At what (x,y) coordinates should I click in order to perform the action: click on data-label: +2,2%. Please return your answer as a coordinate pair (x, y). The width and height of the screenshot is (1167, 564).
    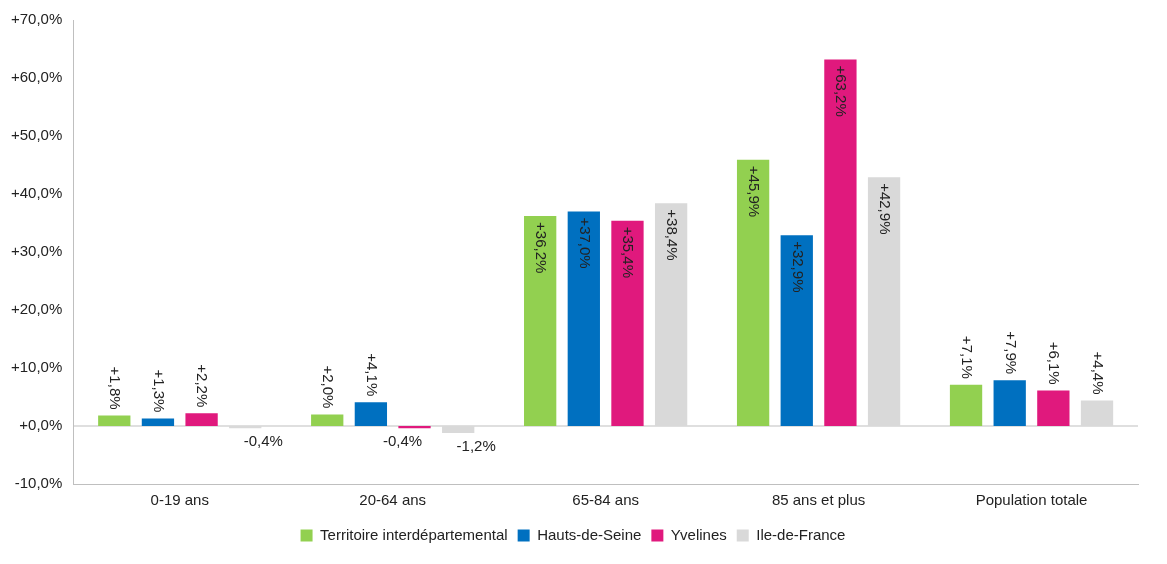
    Looking at the image, I should click on (203, 386).